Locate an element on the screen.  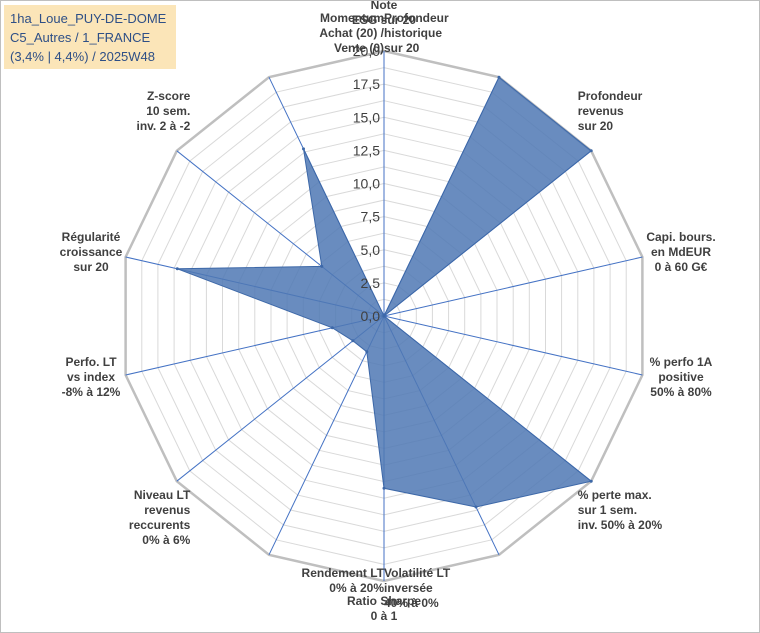
axis-label-line: inv. 50% à 20% is located at coordinates (620, 525).